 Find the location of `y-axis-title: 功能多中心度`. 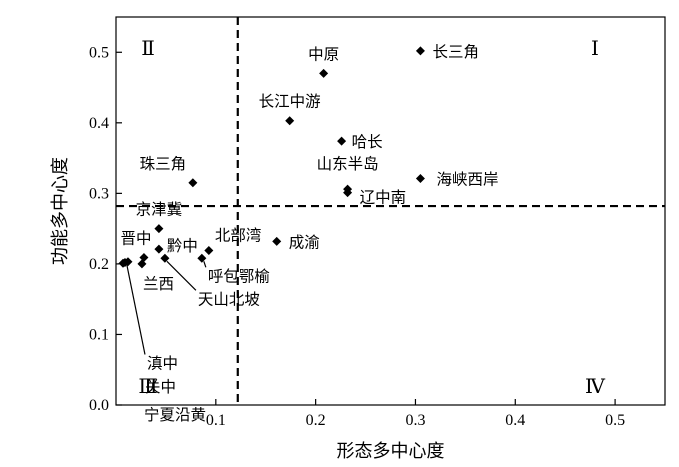

y-axis-title: 功能多中心度 is located at coordinates (60, 211).